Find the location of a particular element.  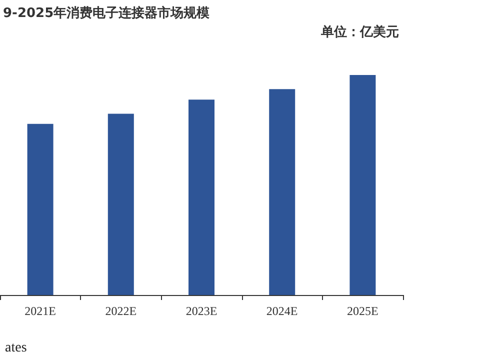

x-tick-label: 2022E is located at coordinates (121, 311).